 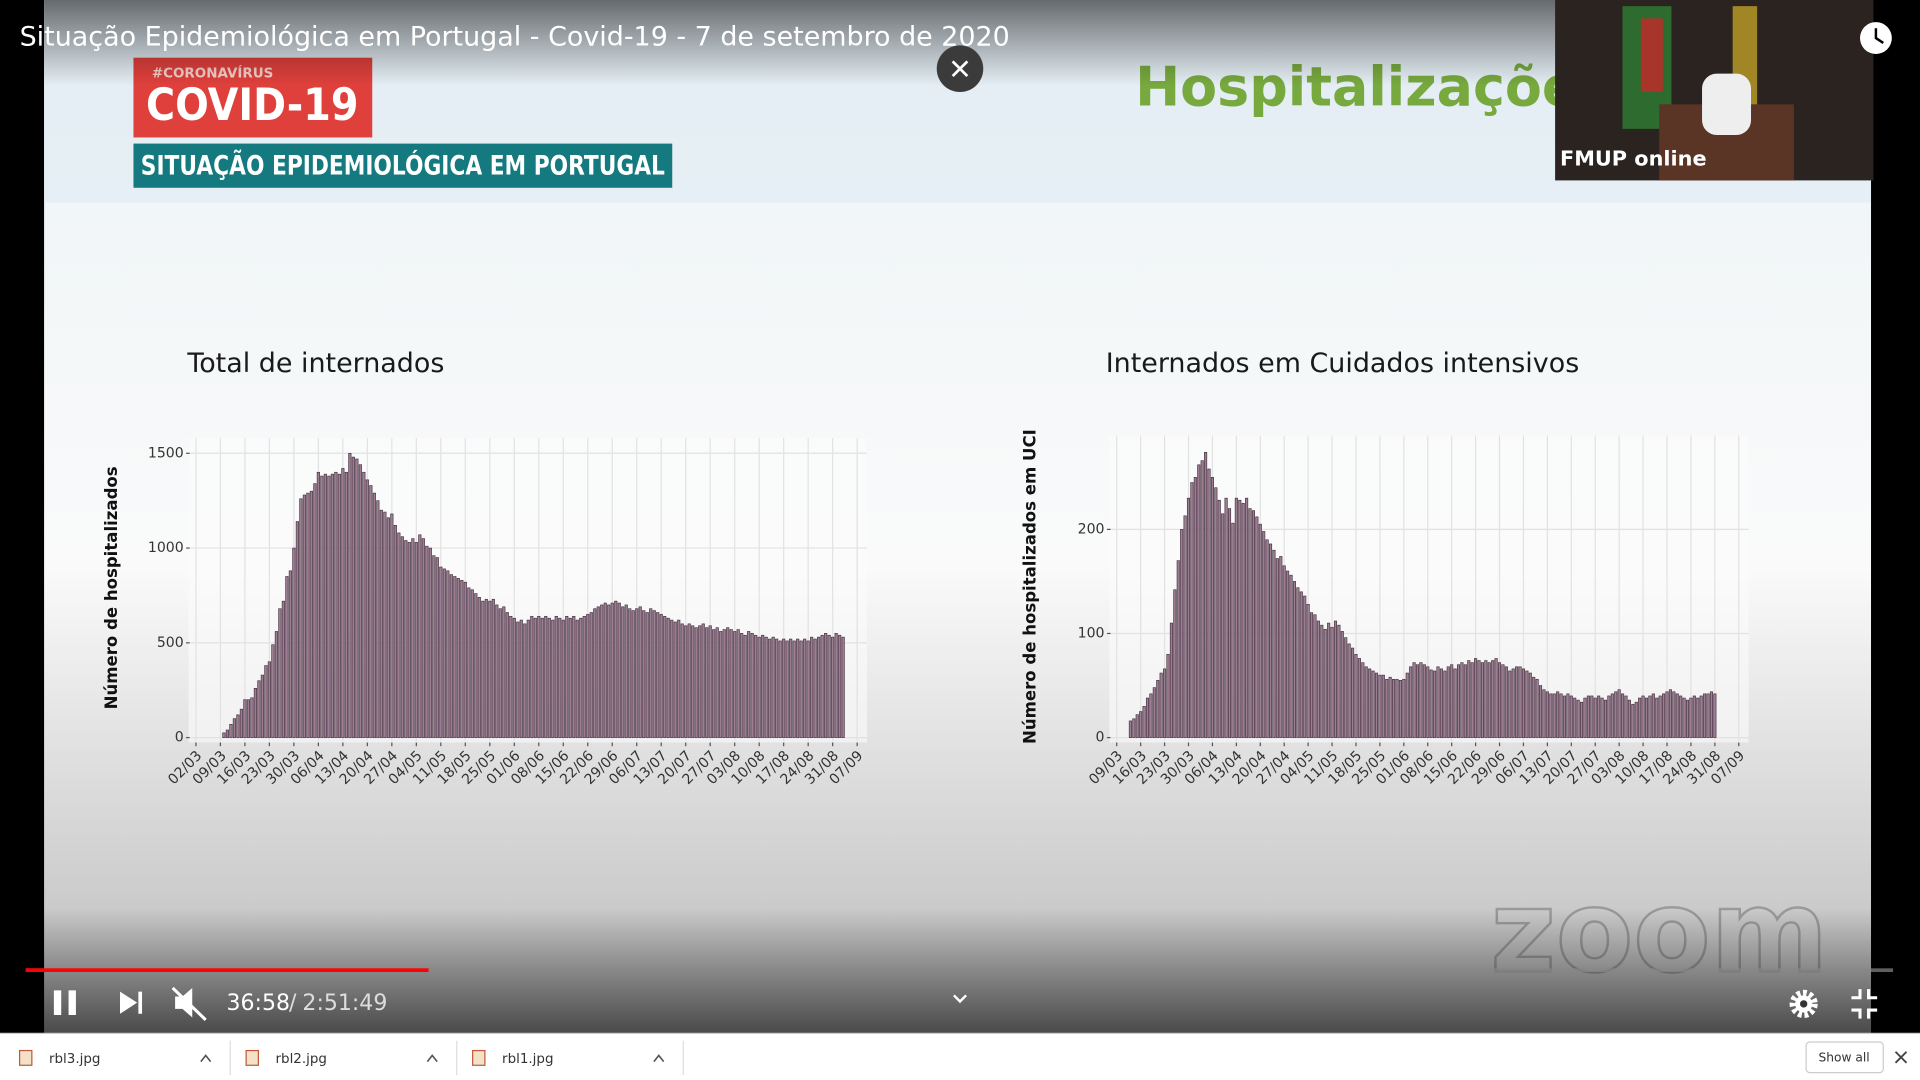 What do you see at coordinates (960, 999) in the screenshot?
I see `chevron` at bounding box center [960, 999].